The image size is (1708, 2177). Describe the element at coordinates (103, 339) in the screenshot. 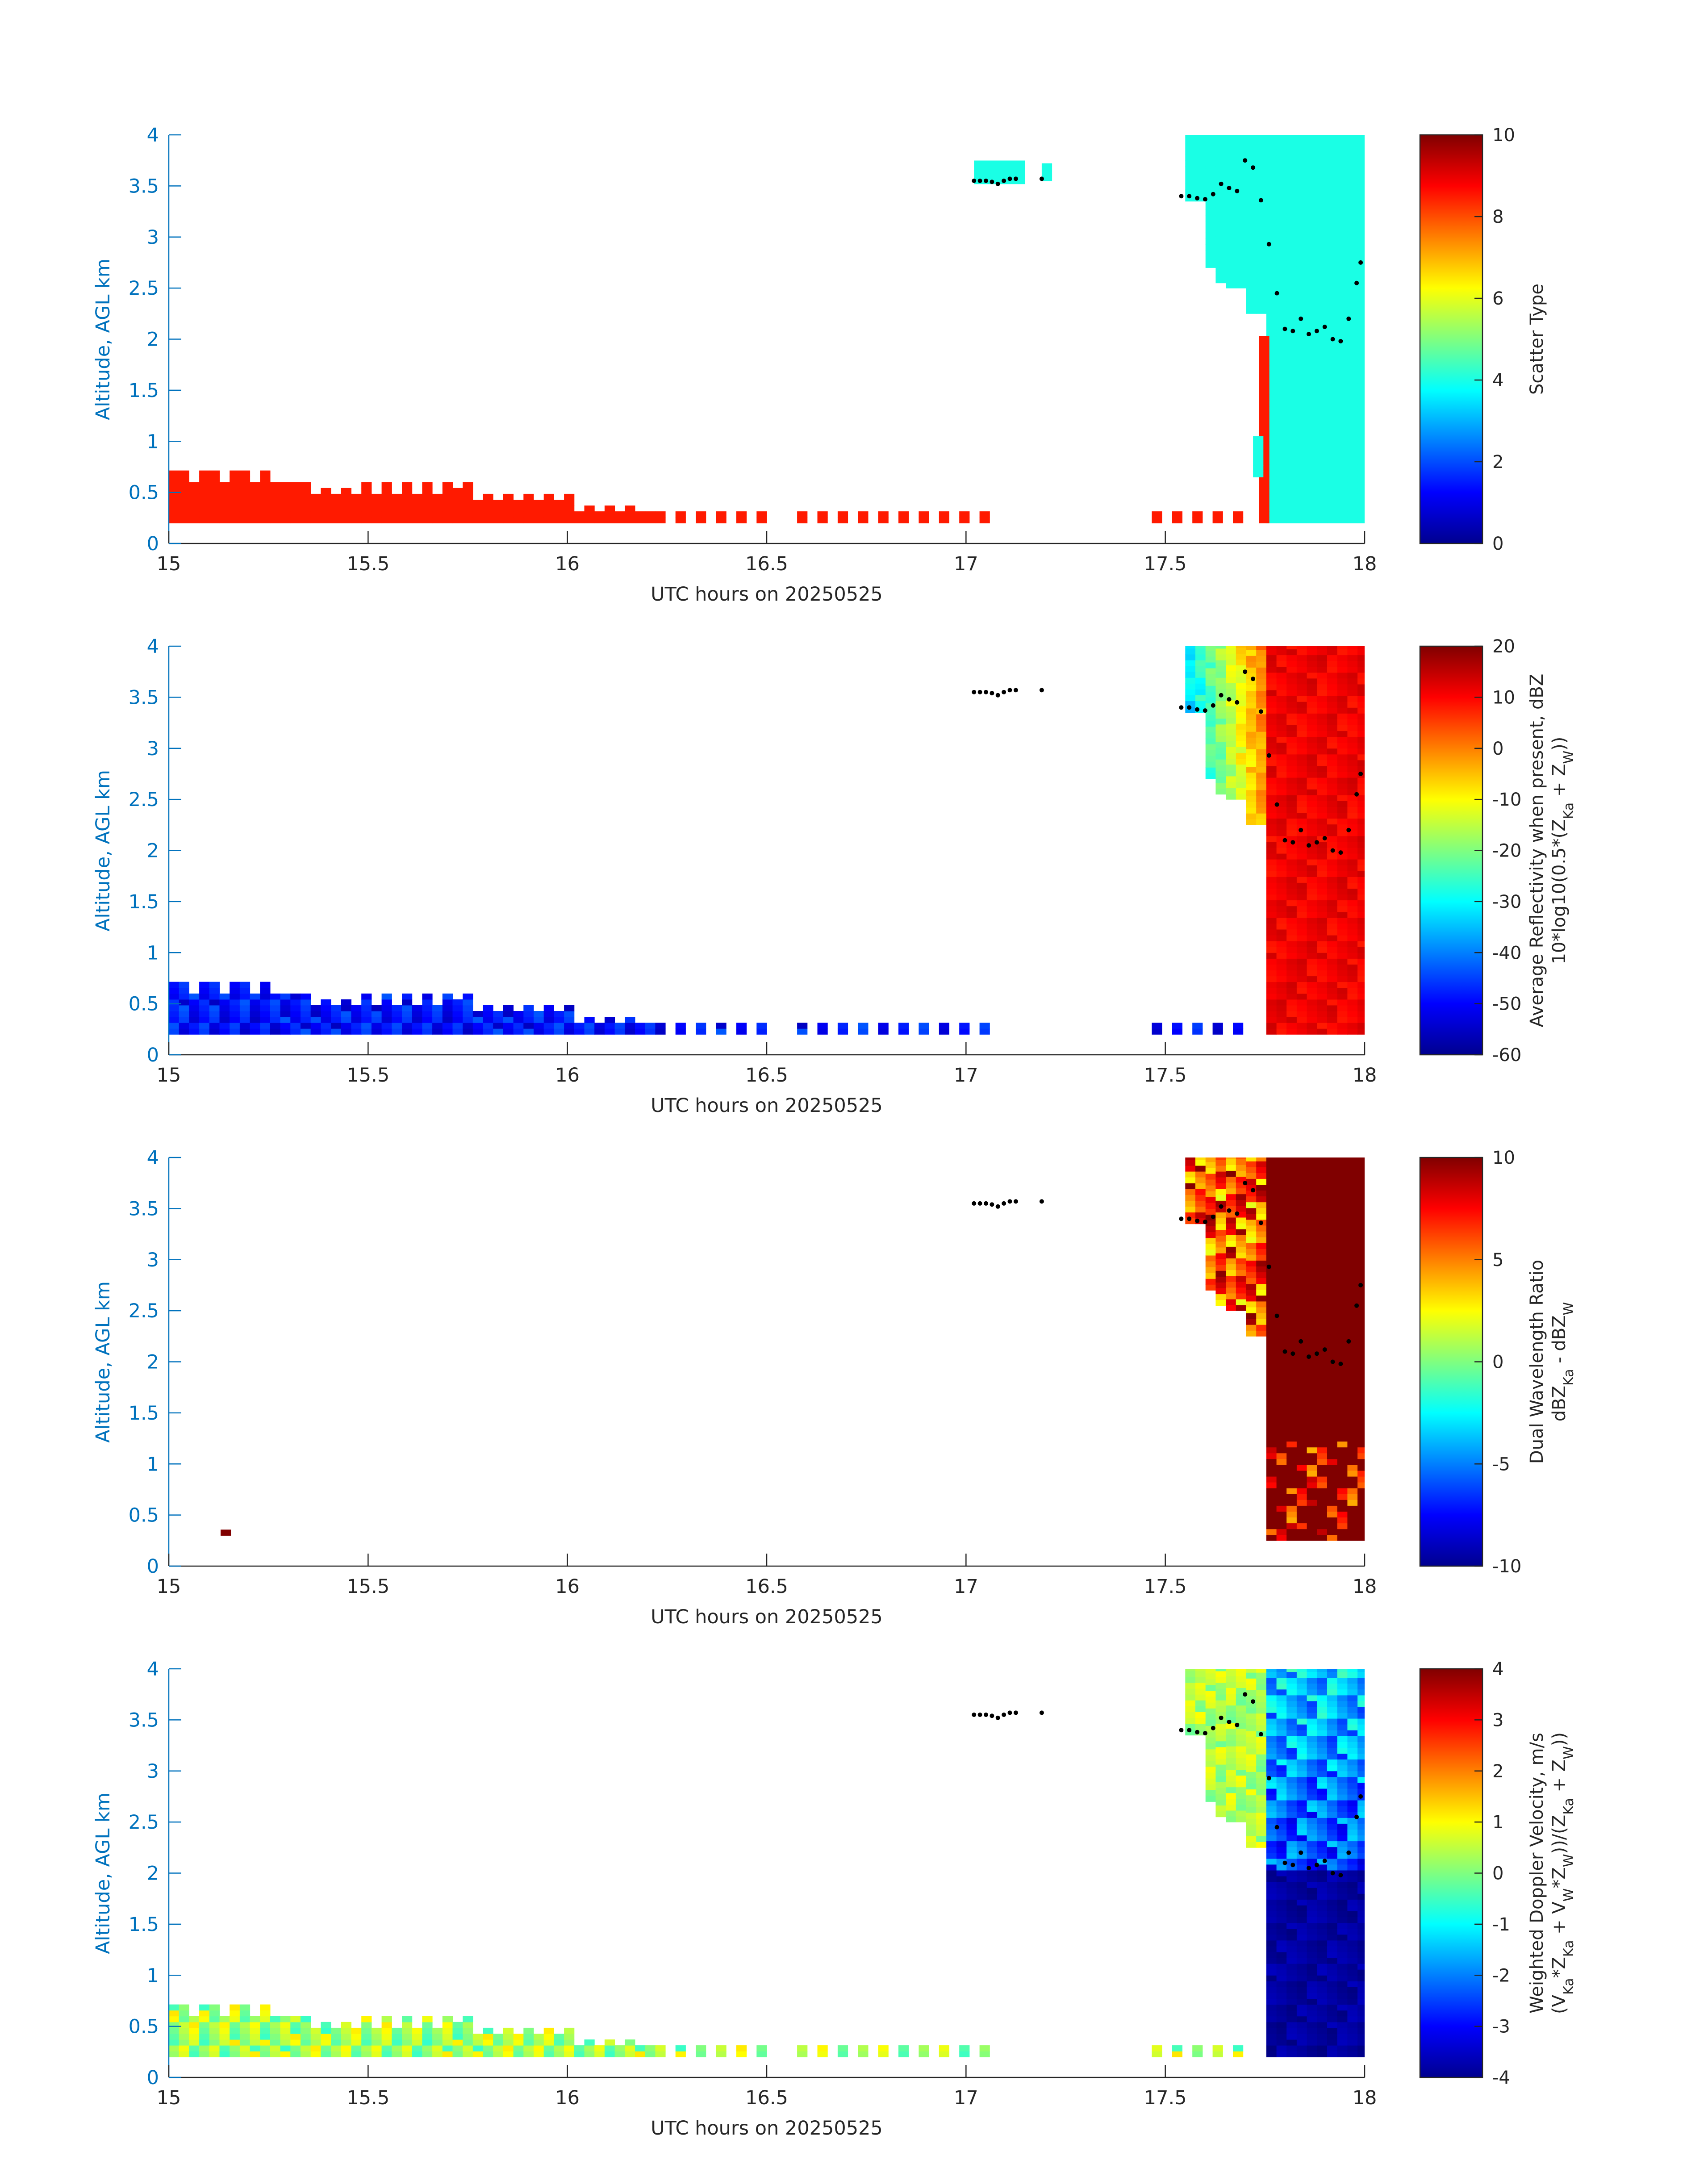

I see `y-axis-label: Altitude, AGL km` at that location.